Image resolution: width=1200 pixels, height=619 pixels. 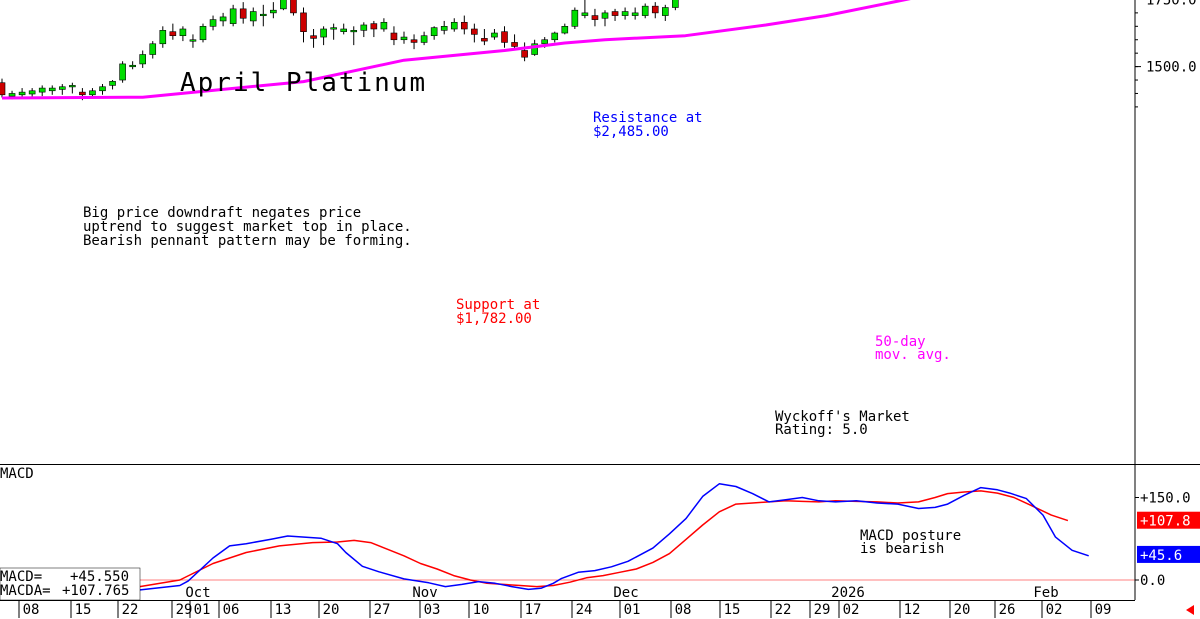 I want to click on macd-tag: +45.6, so click(x=1168, y=554).